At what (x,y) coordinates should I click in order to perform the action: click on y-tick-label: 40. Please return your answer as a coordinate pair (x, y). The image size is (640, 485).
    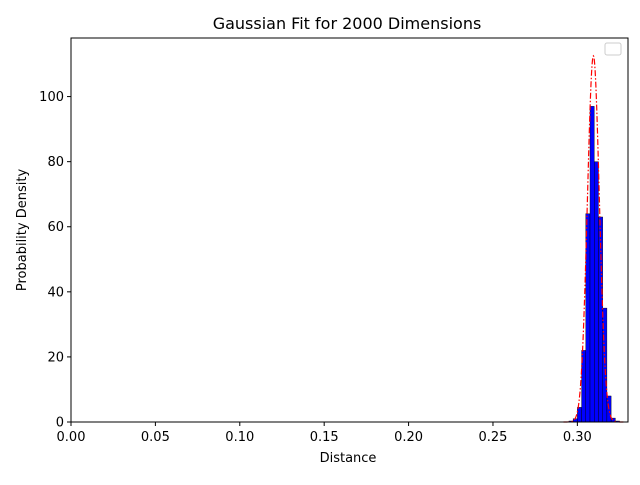
    Looking at the image, I should click on (55, 292).